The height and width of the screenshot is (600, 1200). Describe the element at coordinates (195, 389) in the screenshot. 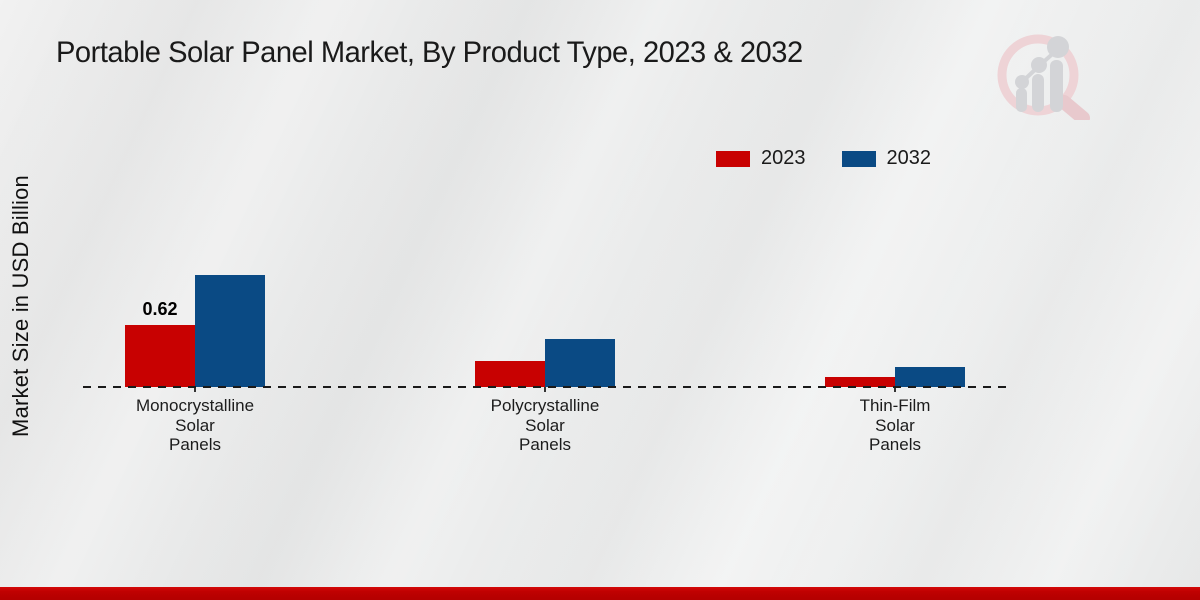

I see `x-axis-tick-monocrystalline-solar-panels` at that location.